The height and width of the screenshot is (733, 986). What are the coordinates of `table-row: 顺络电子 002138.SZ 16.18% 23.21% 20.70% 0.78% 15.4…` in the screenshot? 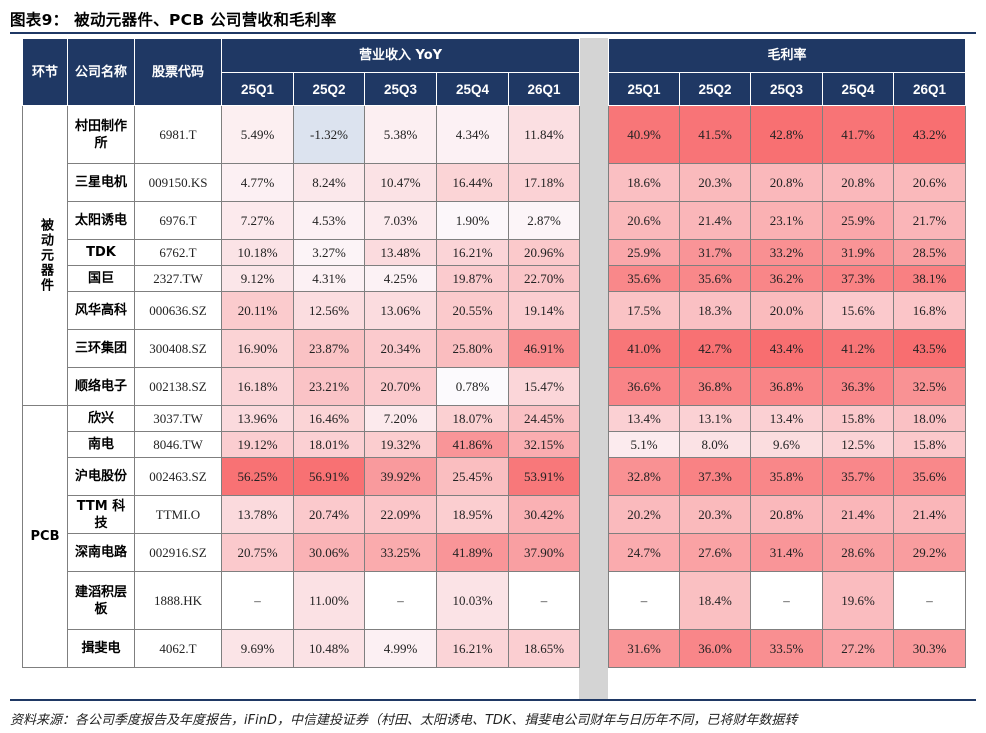 It's located at (302, 386).